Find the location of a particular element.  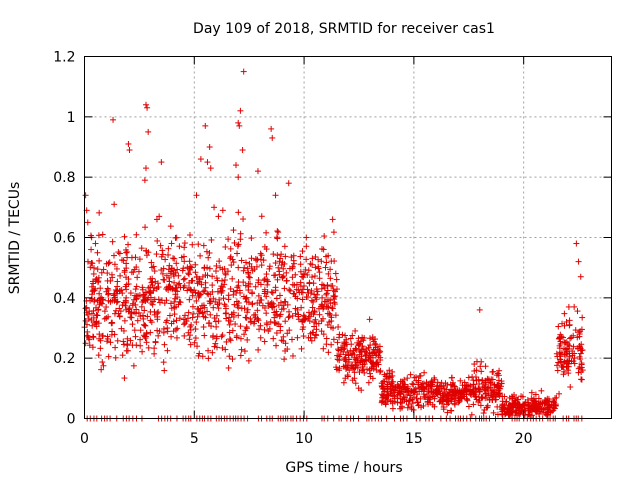

x-tick-label: 10 is located at coordinates (304, 439).